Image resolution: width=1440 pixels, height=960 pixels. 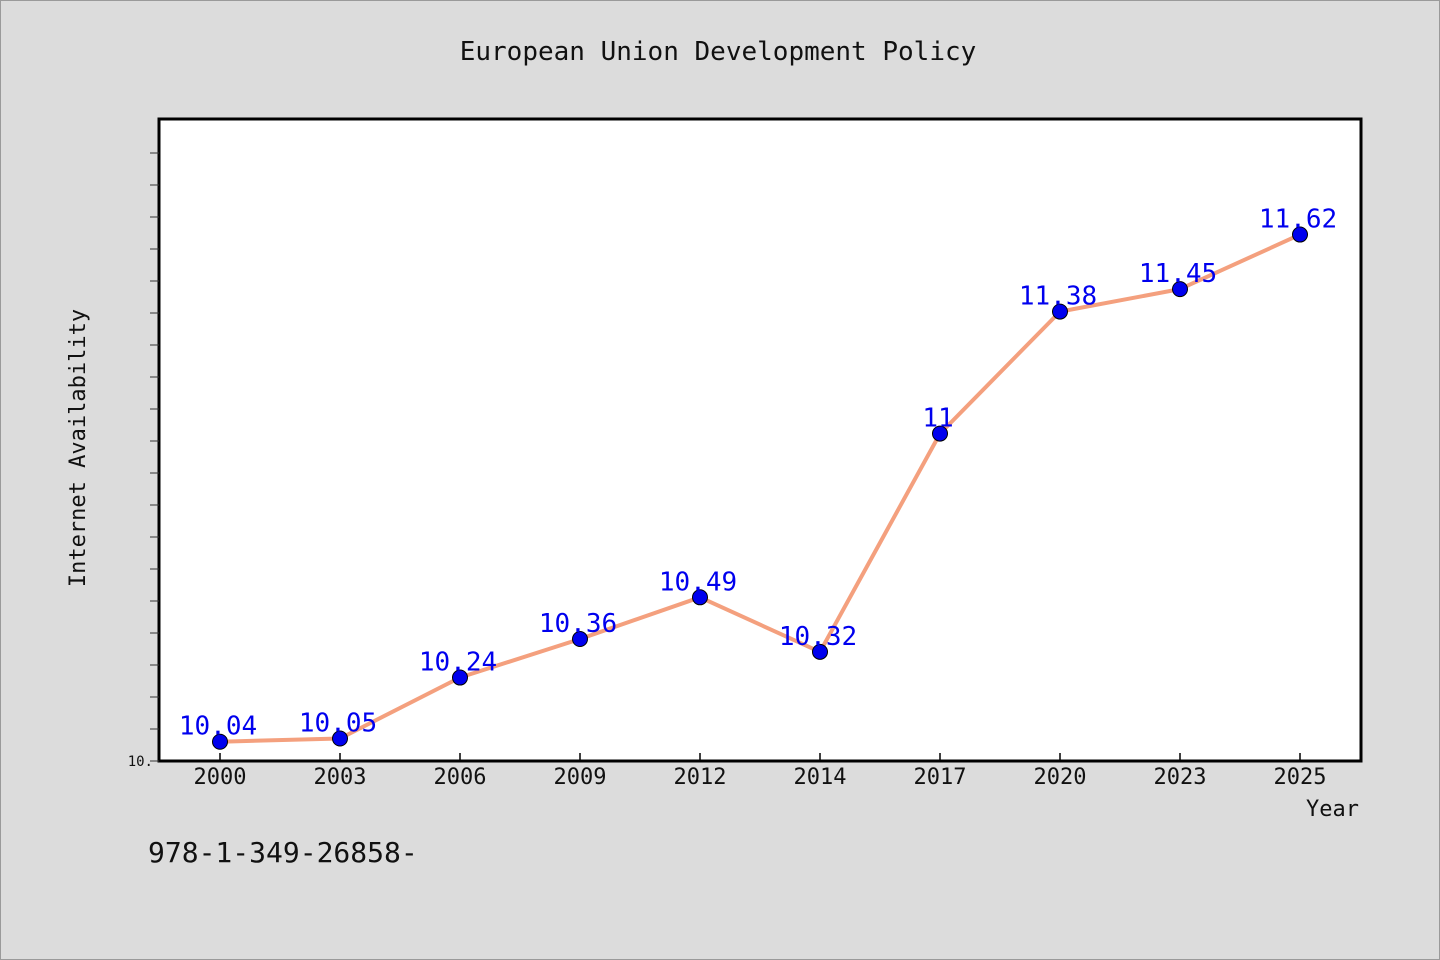 I want to click on y-tick-label: 10., so click(x=140, y=762).